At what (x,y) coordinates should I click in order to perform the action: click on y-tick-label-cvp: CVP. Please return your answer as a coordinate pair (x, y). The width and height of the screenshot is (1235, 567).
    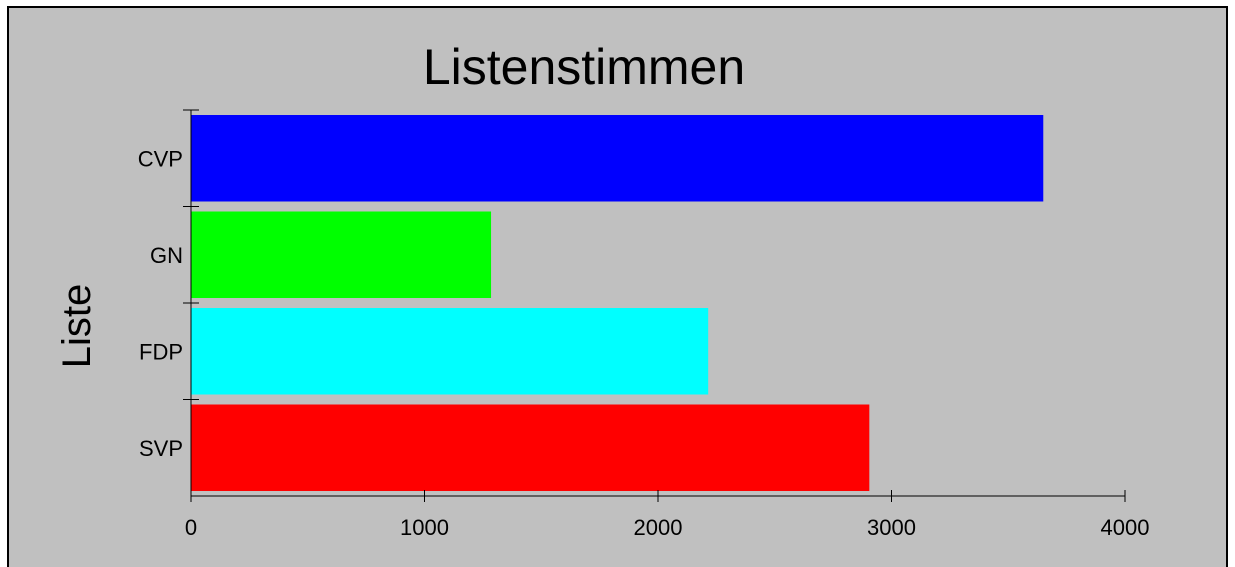
    Looking at the image, I should click on (160, 158).